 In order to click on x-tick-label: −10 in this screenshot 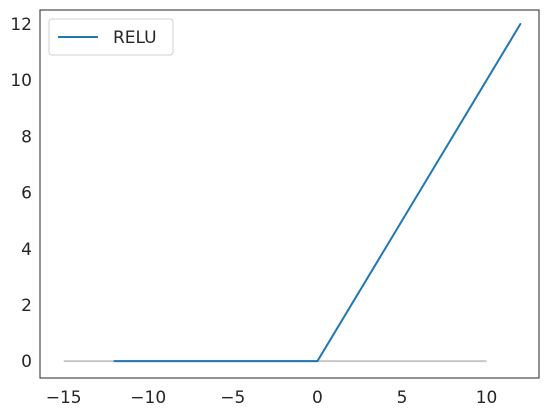, I will do `click(148, 398)`.